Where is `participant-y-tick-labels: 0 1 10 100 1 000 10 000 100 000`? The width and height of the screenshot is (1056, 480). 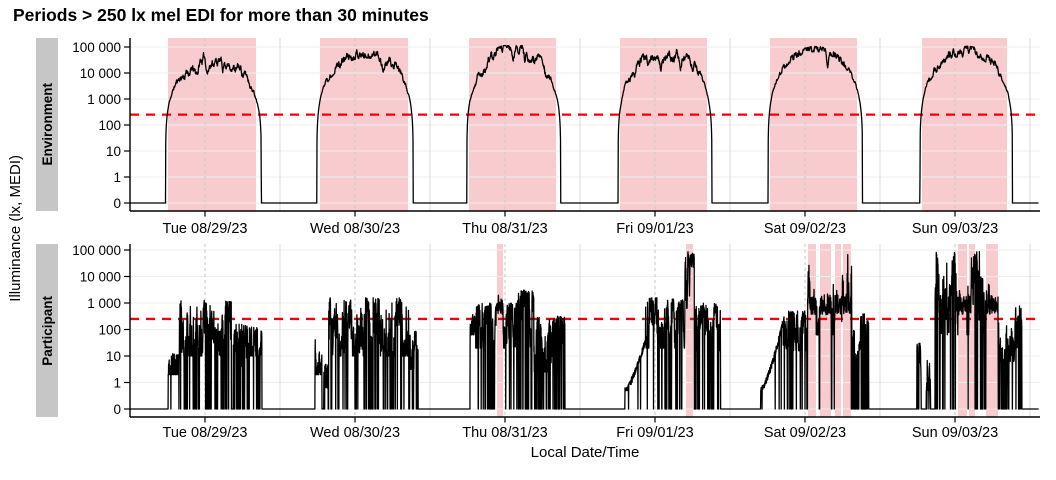
participant-y-tick-labels: 0 1 10 100 1 000 10 000 100 000 is located at coordinates (96, 330).